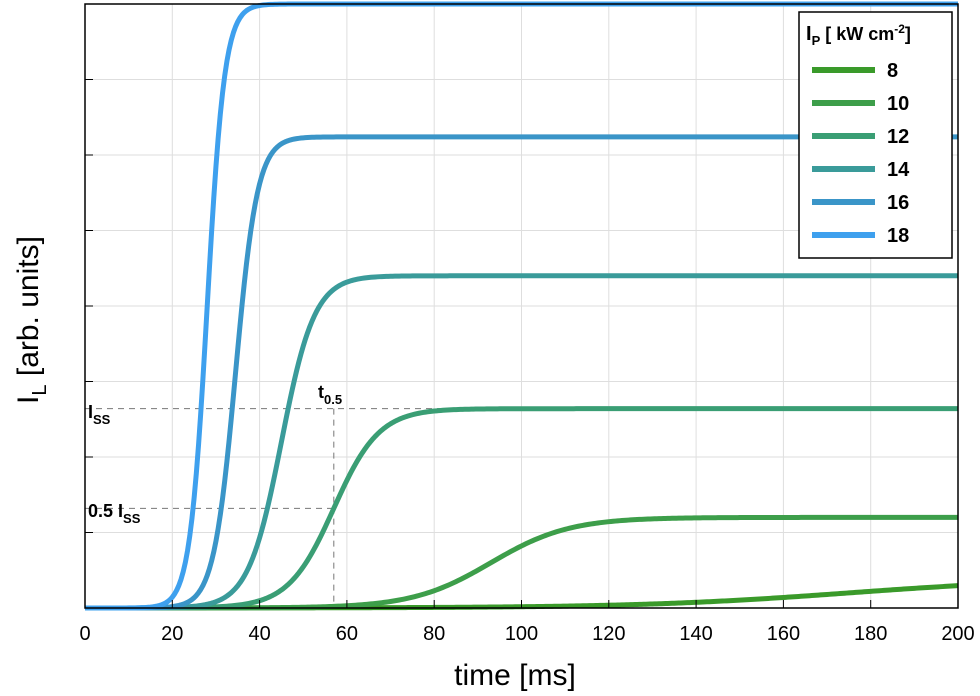 This screenshot has height=696, width=980. Describe the element at coordinates (870, 634) in the screenshot. I see `x-tick-label: 180` at that location.